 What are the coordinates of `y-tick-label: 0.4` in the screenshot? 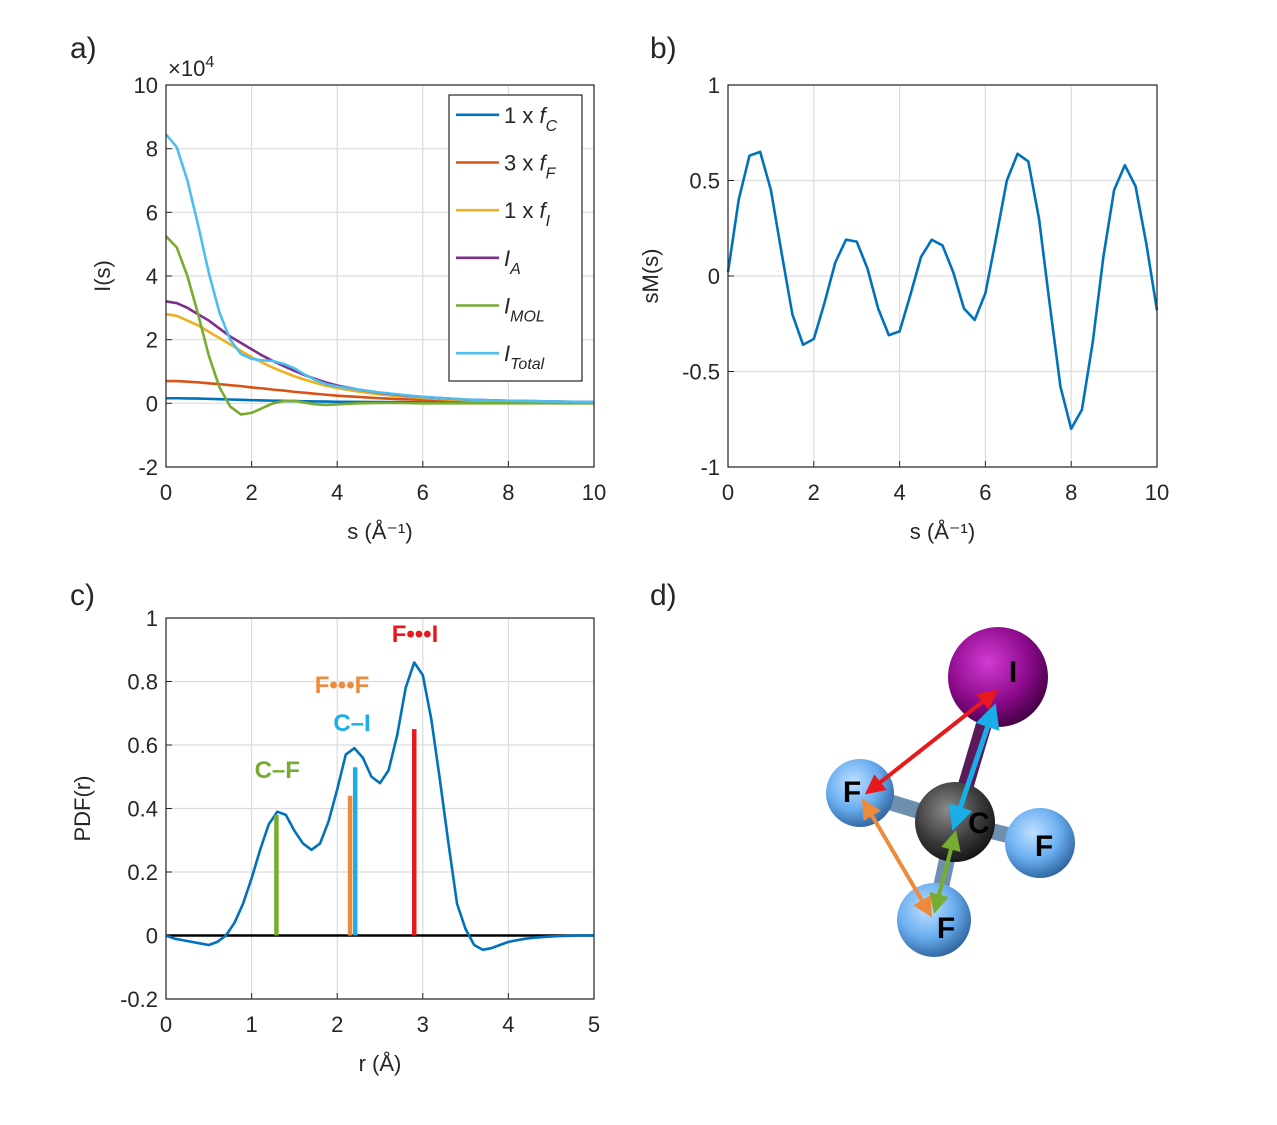 It's located at (142, 809).